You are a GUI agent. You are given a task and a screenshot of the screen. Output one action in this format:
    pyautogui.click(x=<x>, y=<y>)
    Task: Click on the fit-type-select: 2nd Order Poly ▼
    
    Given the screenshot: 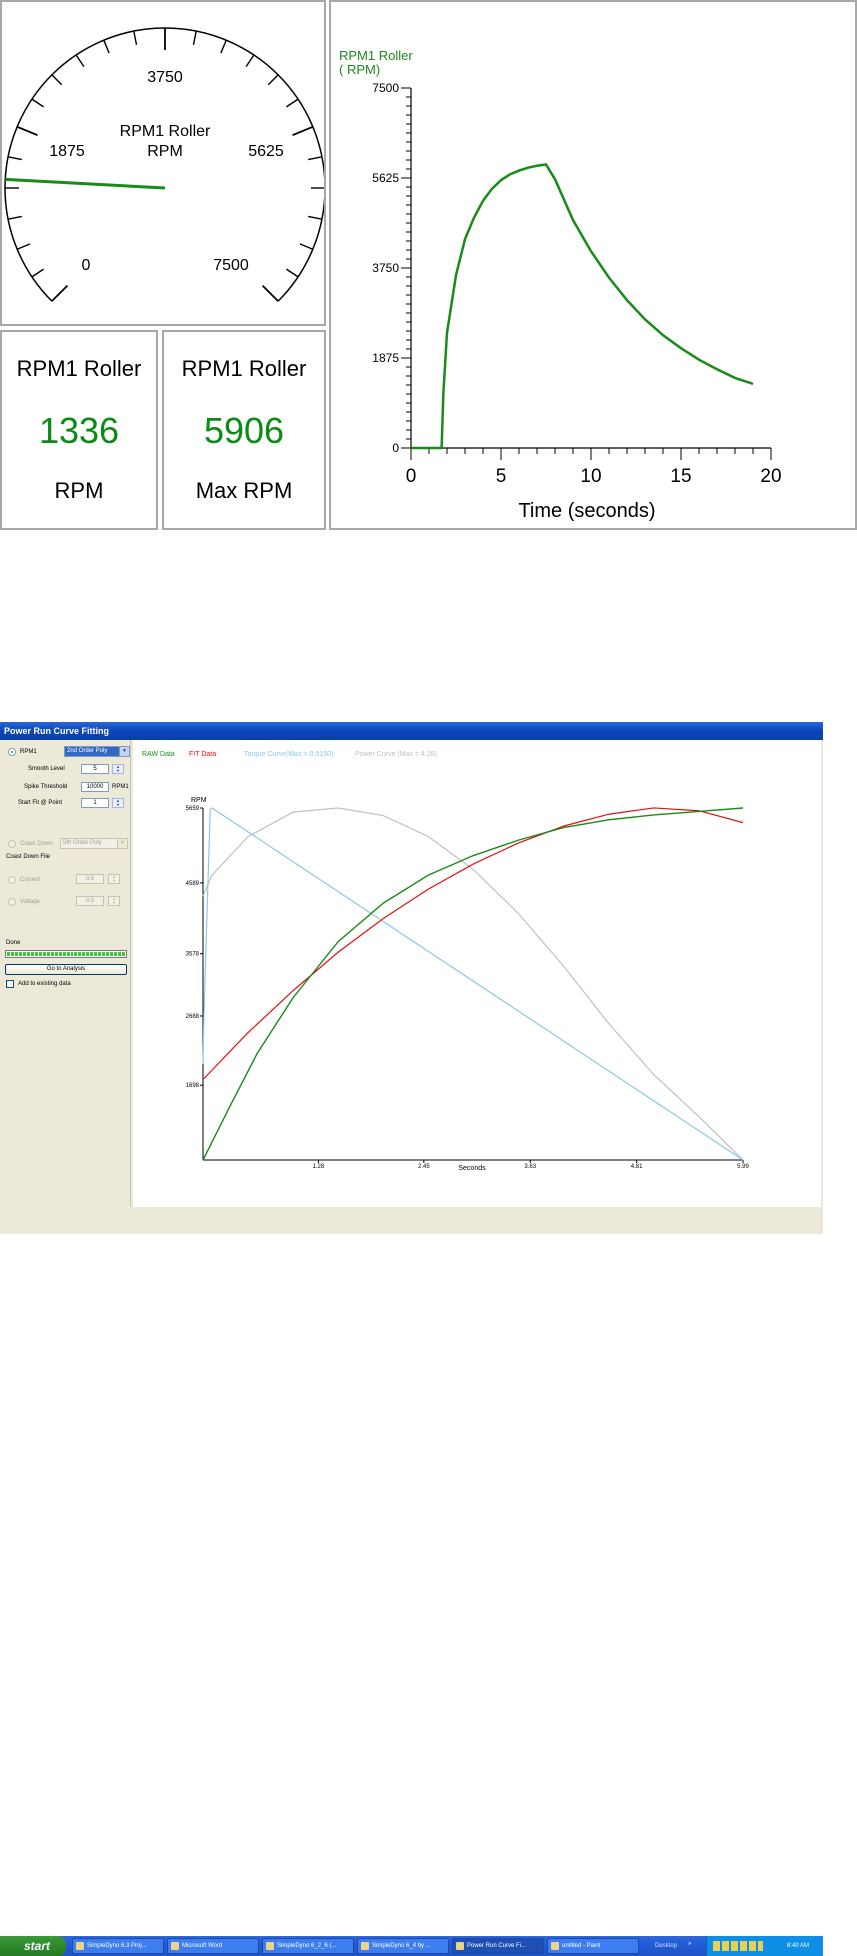 What is the action you would take?
    pyautogui.click(x=97, y=751)
    